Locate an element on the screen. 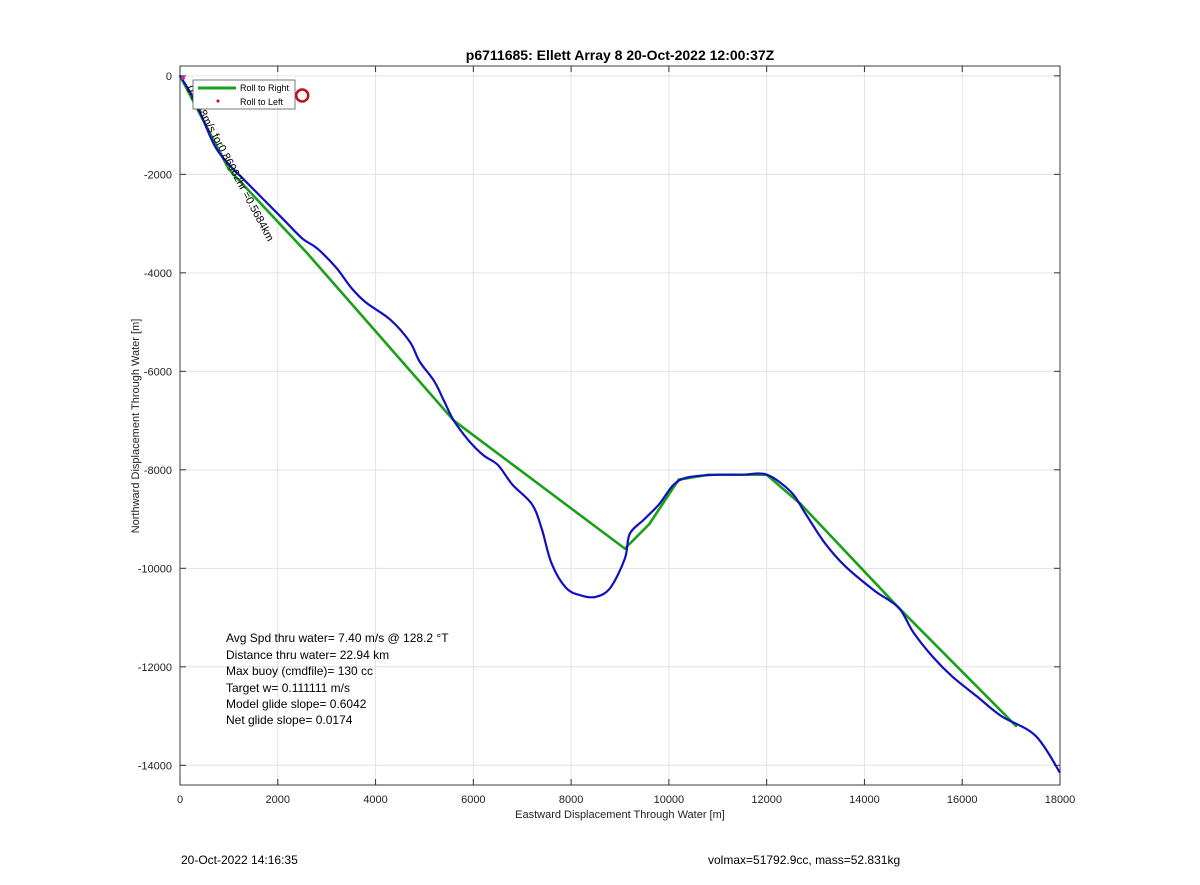  y-tick-label: -8000 is located at coordinates (158, 471).